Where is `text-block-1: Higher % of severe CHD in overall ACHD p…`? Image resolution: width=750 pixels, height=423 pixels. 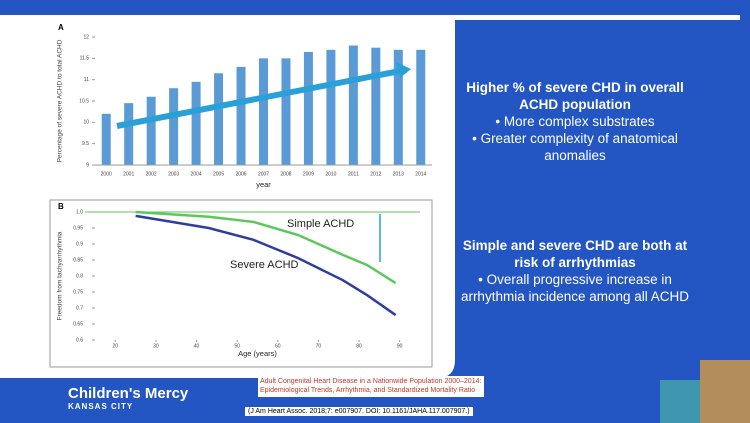
text-block-1: Higher % of severe CHD in overall ACHD p… is located at coordinates (575, 121).